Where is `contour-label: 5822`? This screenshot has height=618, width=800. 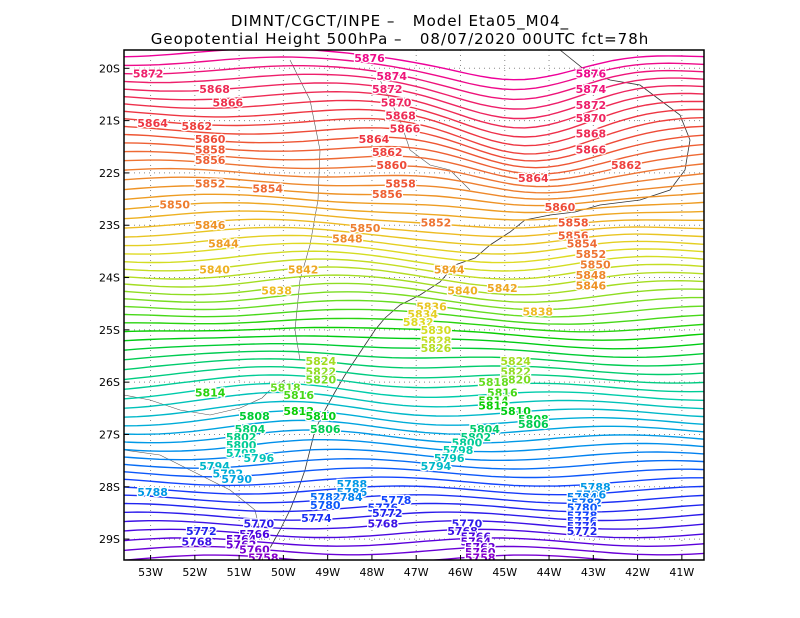 contour-label: 5822 is located at coordinates (515, 372).